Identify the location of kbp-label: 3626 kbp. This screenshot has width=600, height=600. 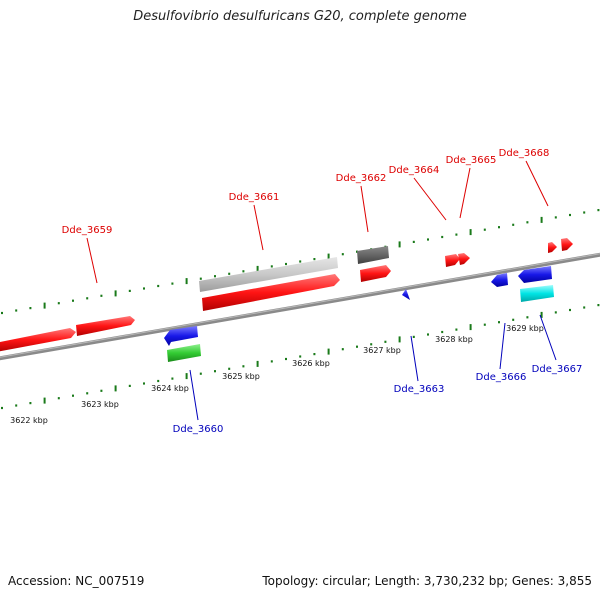
(311, 363).